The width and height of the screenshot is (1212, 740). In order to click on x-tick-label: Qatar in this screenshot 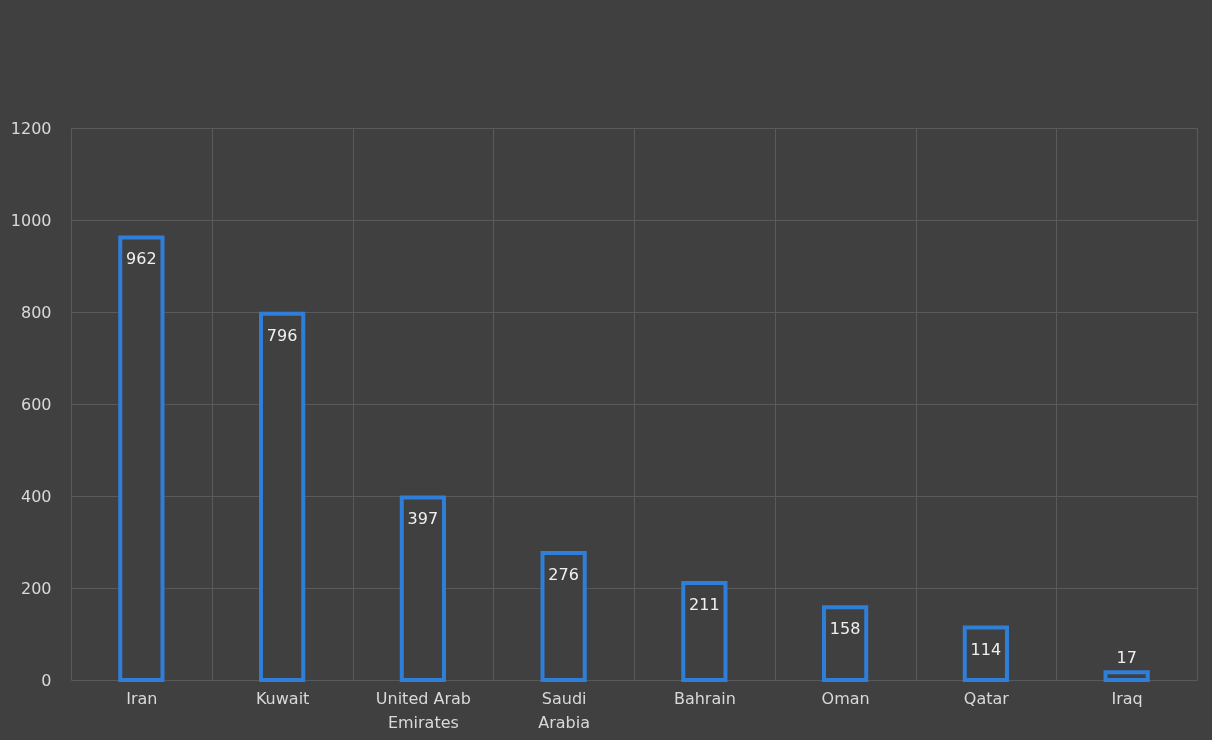, I will do `click(986, 698)`.